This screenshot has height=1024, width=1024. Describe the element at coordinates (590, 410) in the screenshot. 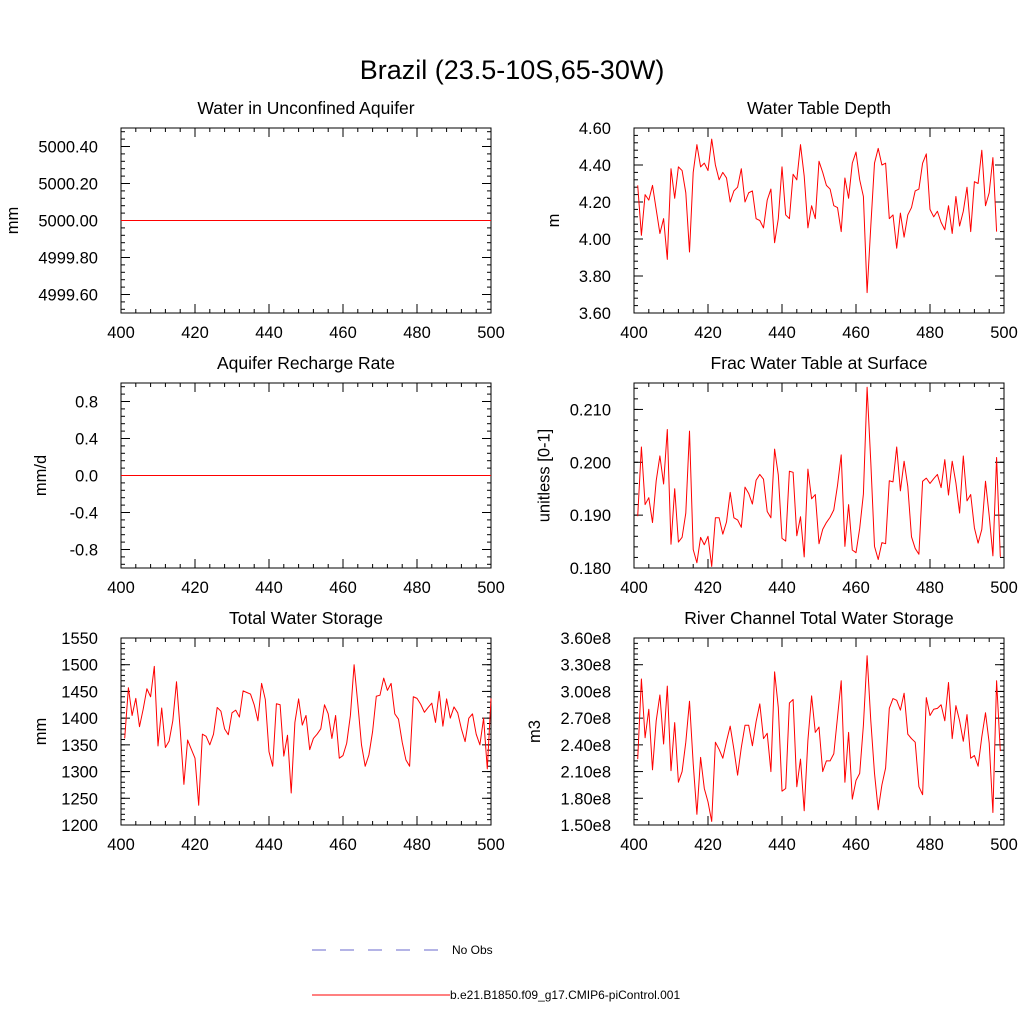

I see `y-tick-label: 0.210` at that location.